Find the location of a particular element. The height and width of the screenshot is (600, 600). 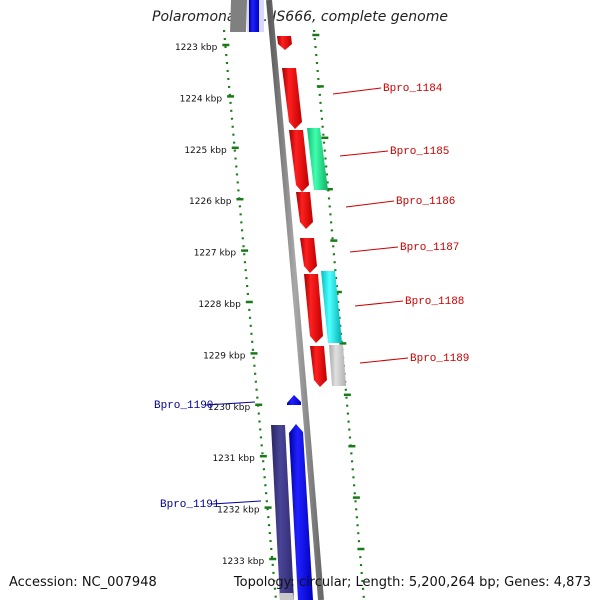

green-feature is located at coordinates (317, 159).